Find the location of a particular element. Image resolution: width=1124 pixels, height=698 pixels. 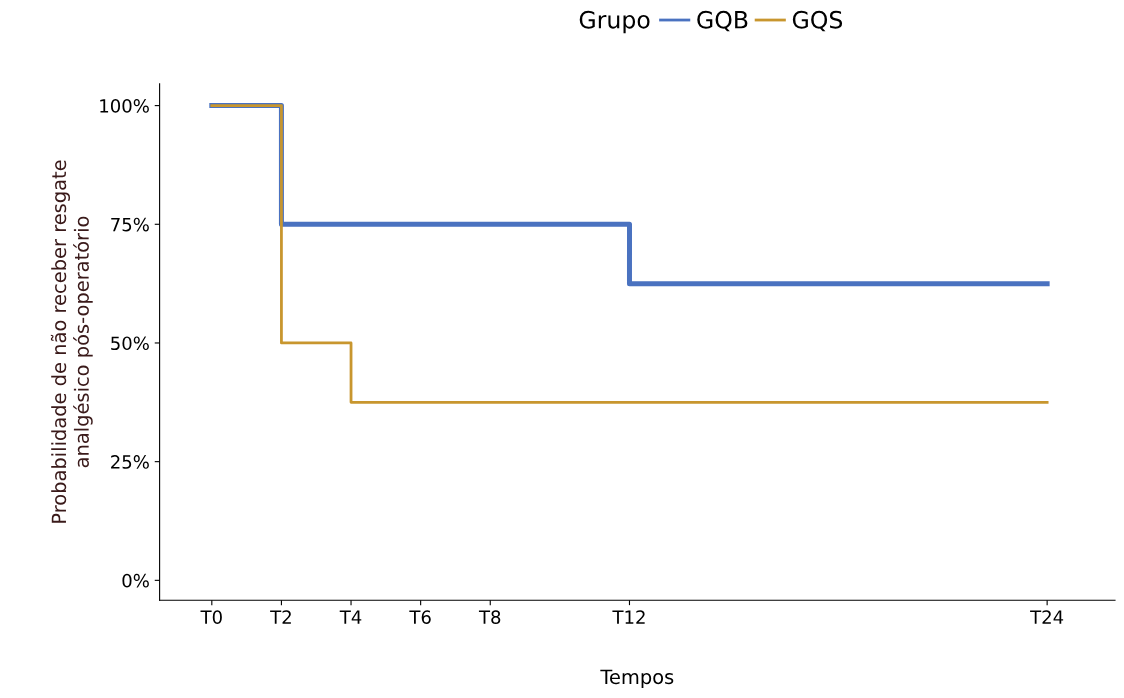

x-axis-title: Tempos is located at coordinates (637, 678).